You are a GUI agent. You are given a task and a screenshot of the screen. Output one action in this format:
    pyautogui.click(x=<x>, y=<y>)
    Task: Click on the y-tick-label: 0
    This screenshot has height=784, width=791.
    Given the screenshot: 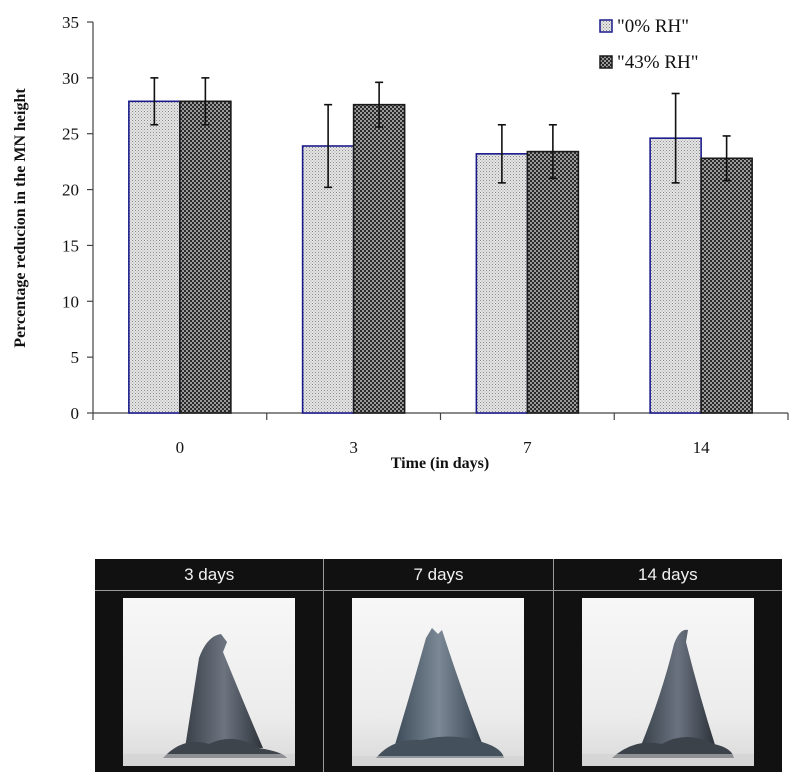 What is the action you would take?
    pyautogui.click(x=75, y=413)
    